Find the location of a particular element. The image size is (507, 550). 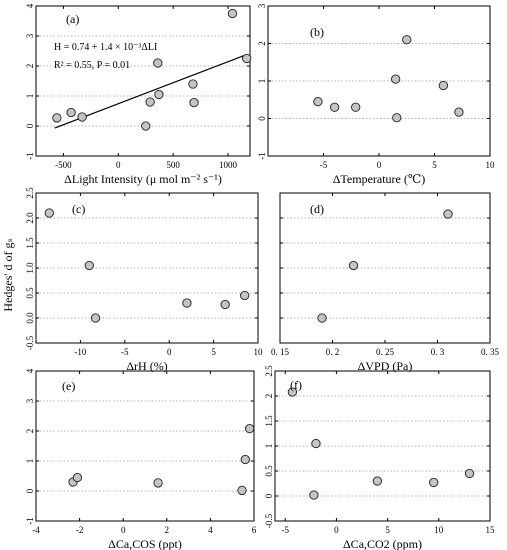

y-tick-label: 2.0 is located at coordinates (30, 218).